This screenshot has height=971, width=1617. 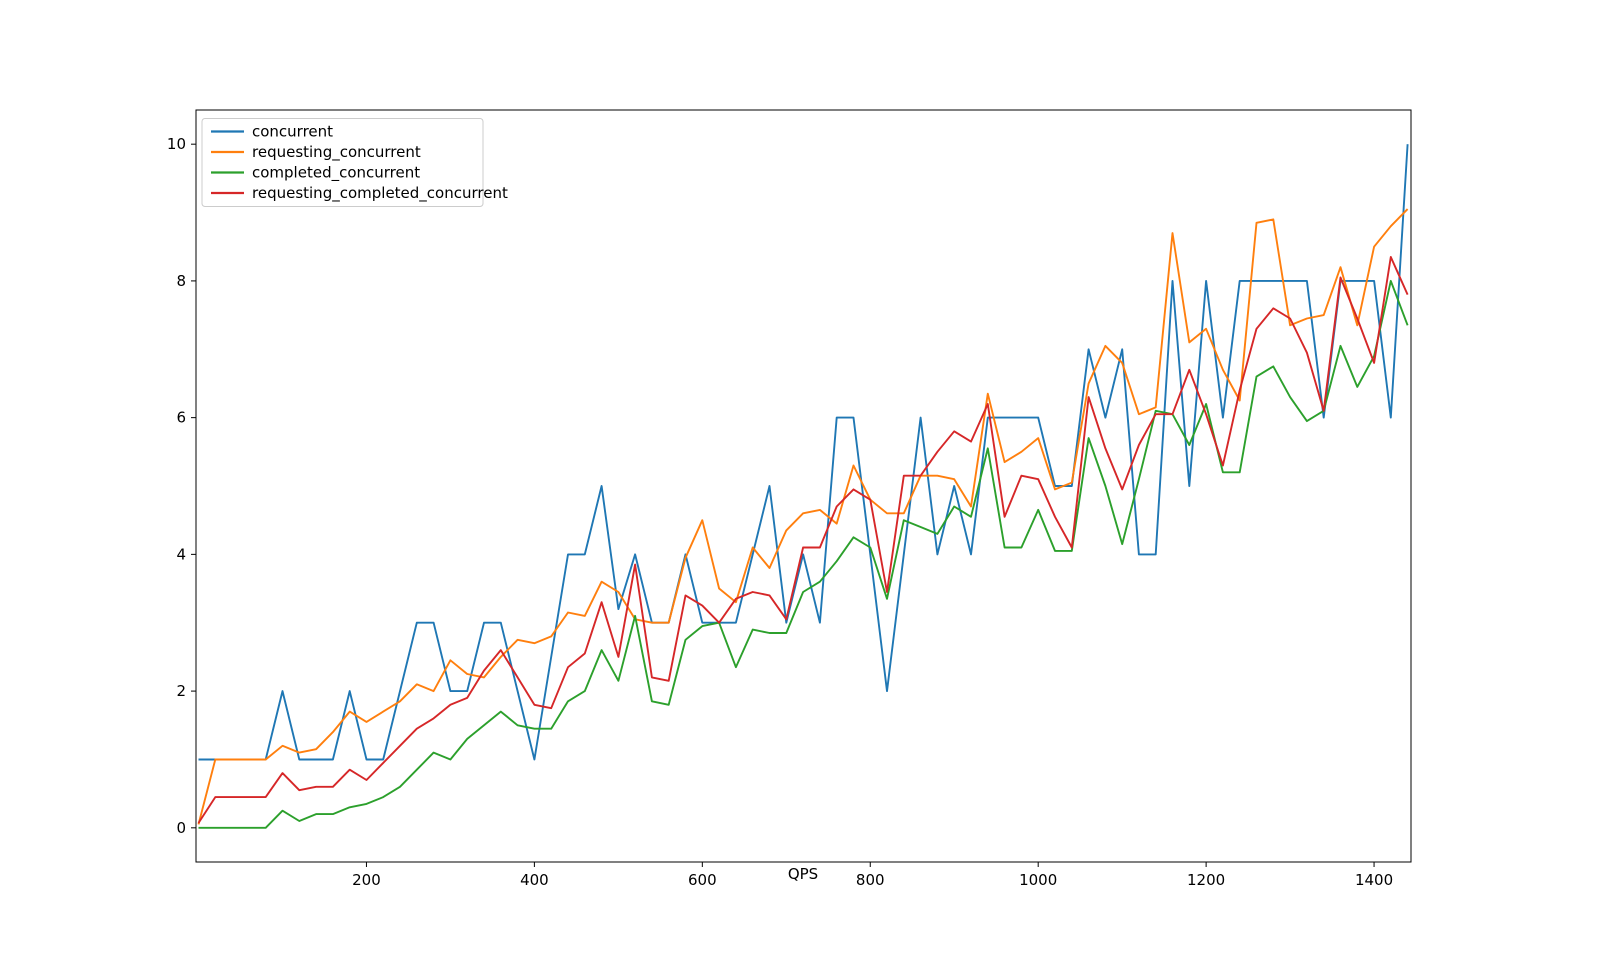 I want to click on y-tick-label: 4, so click(x=181, y=554).